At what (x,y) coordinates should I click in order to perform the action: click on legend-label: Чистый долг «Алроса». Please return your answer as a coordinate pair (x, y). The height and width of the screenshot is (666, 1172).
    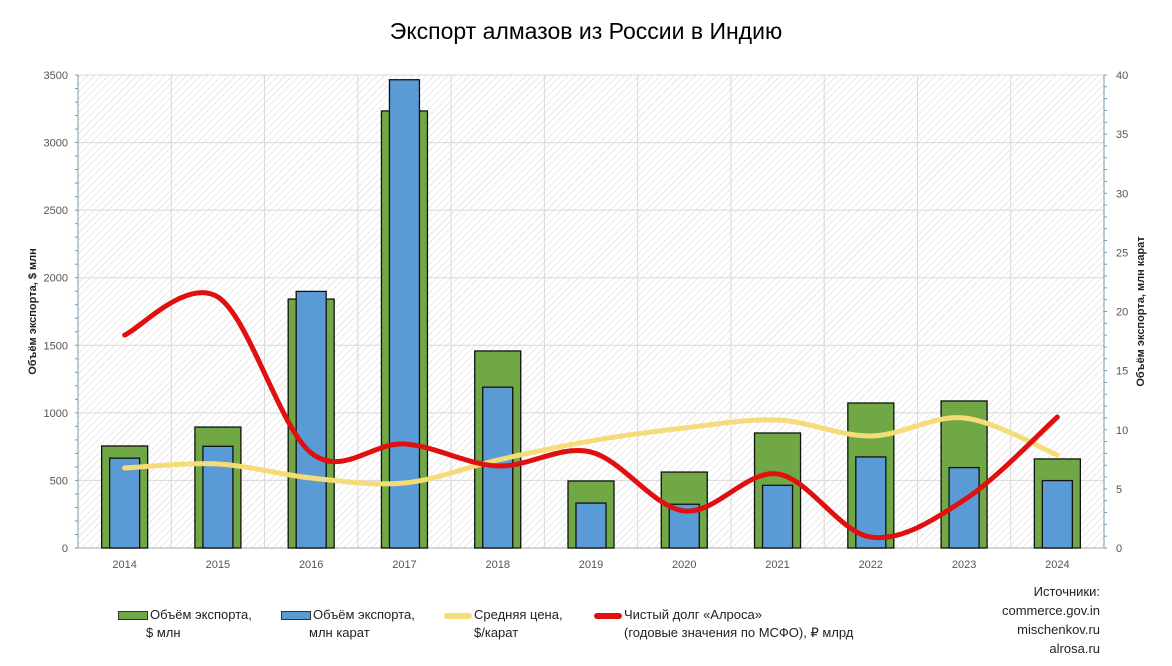
    Looking at the image, I should click on (693, 614).